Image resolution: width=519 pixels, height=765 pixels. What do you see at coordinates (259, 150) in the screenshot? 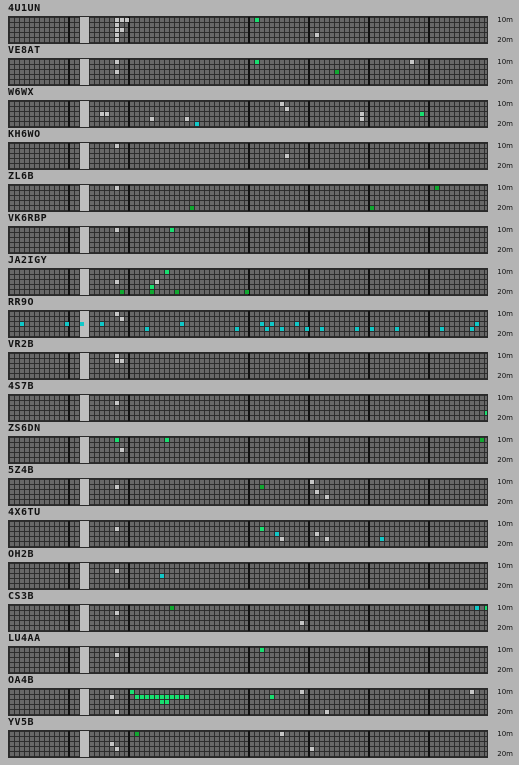
I see `station-row: KH6WO 10m 20m` at bounding box center [259, 150].